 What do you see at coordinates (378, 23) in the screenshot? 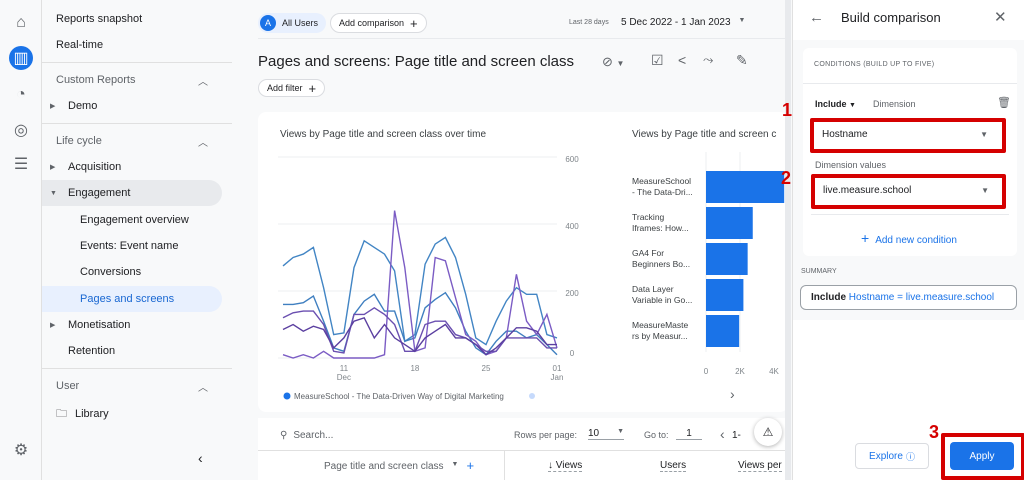
I see `add-comparison-button: Add comparison +` at bounding box center [378, 23].